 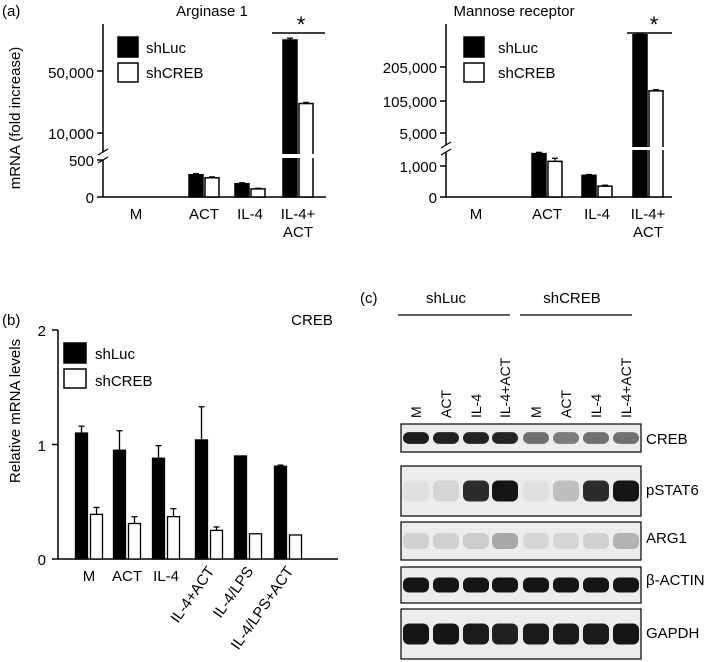 What do you see at coordinates (298, 232) in the screenshot?
I see `arginase-category-label-3-line1: ACT` at bounding box center [298, 232].